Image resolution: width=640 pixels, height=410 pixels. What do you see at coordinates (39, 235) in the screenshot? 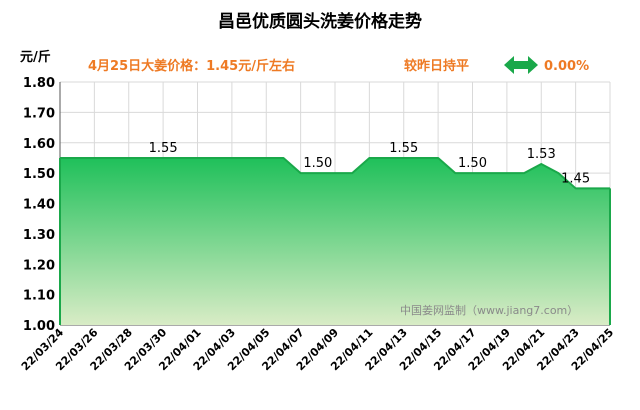
I see `y-tick-label: 1.30` at bounding box center [39, 235].